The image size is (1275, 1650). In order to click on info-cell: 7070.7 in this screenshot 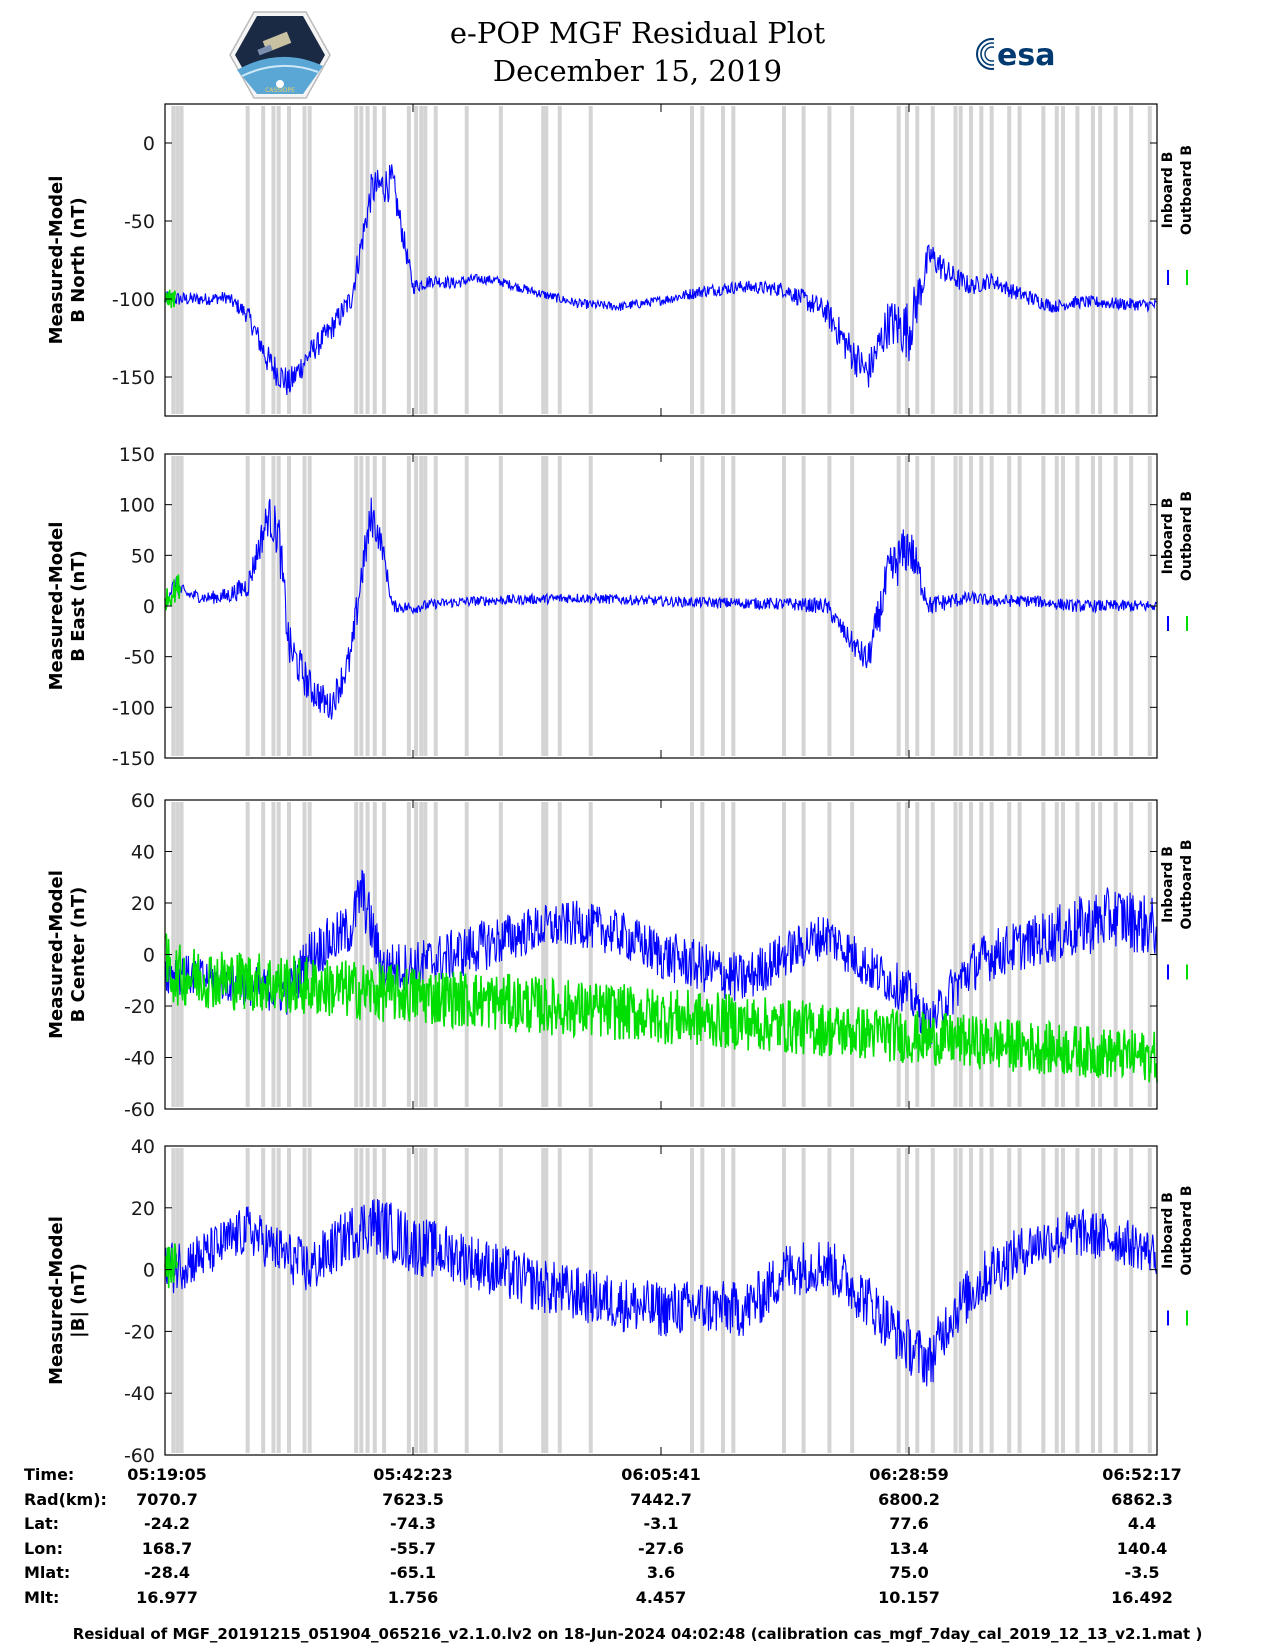, I will do `click(167, 1499)`.